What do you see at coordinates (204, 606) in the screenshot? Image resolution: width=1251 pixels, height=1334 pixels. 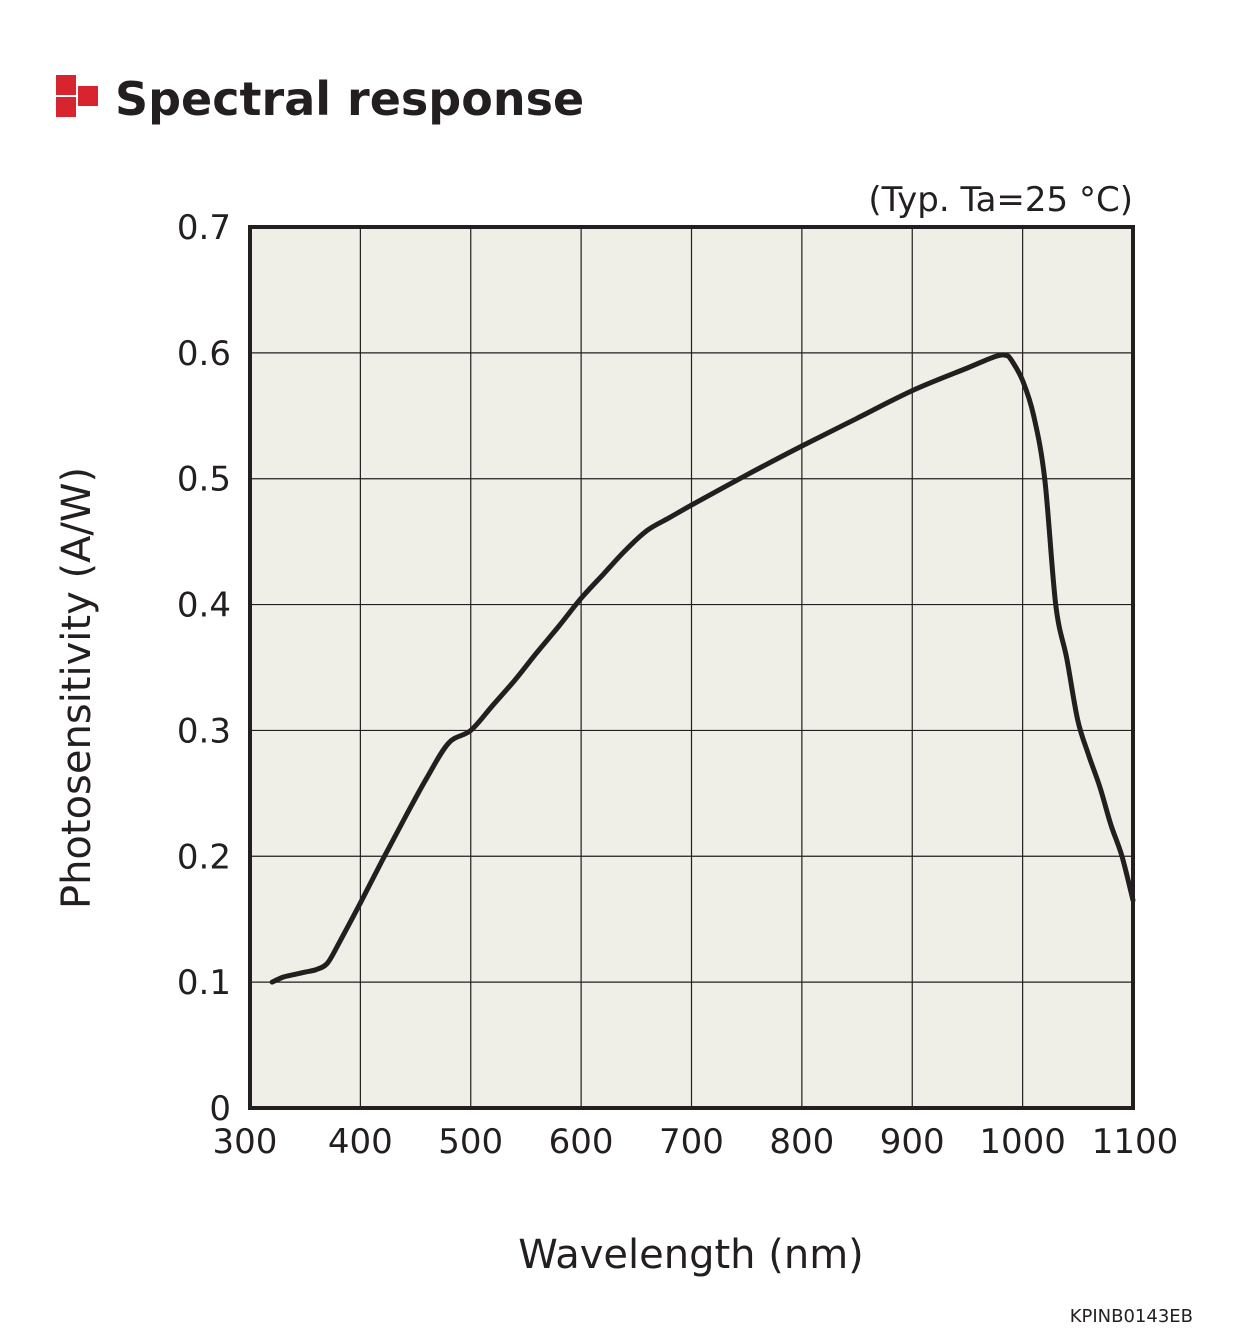 I see `y-tick-label: 0.4` at bounding box center [204, 606].